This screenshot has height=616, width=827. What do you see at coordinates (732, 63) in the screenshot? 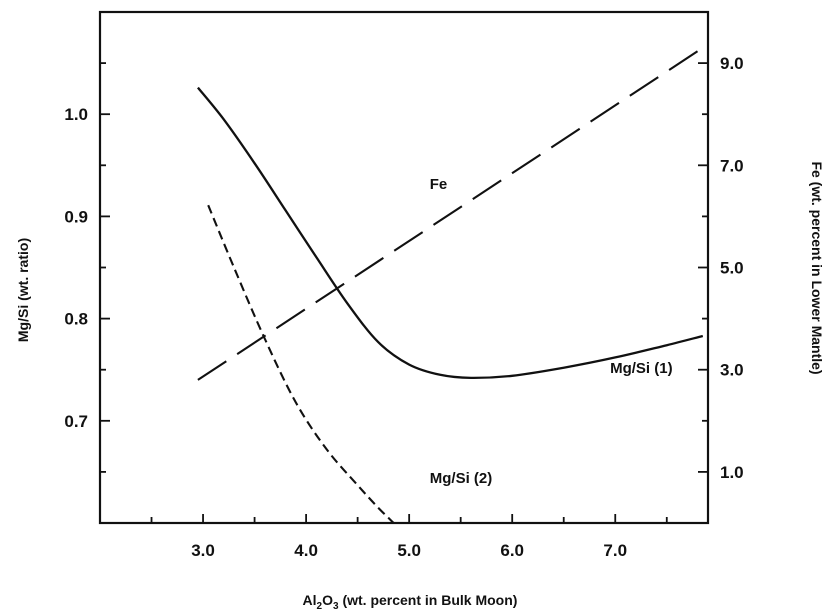
I see `y-right-tick-label: 9.0` at bounding box center [732, 63].